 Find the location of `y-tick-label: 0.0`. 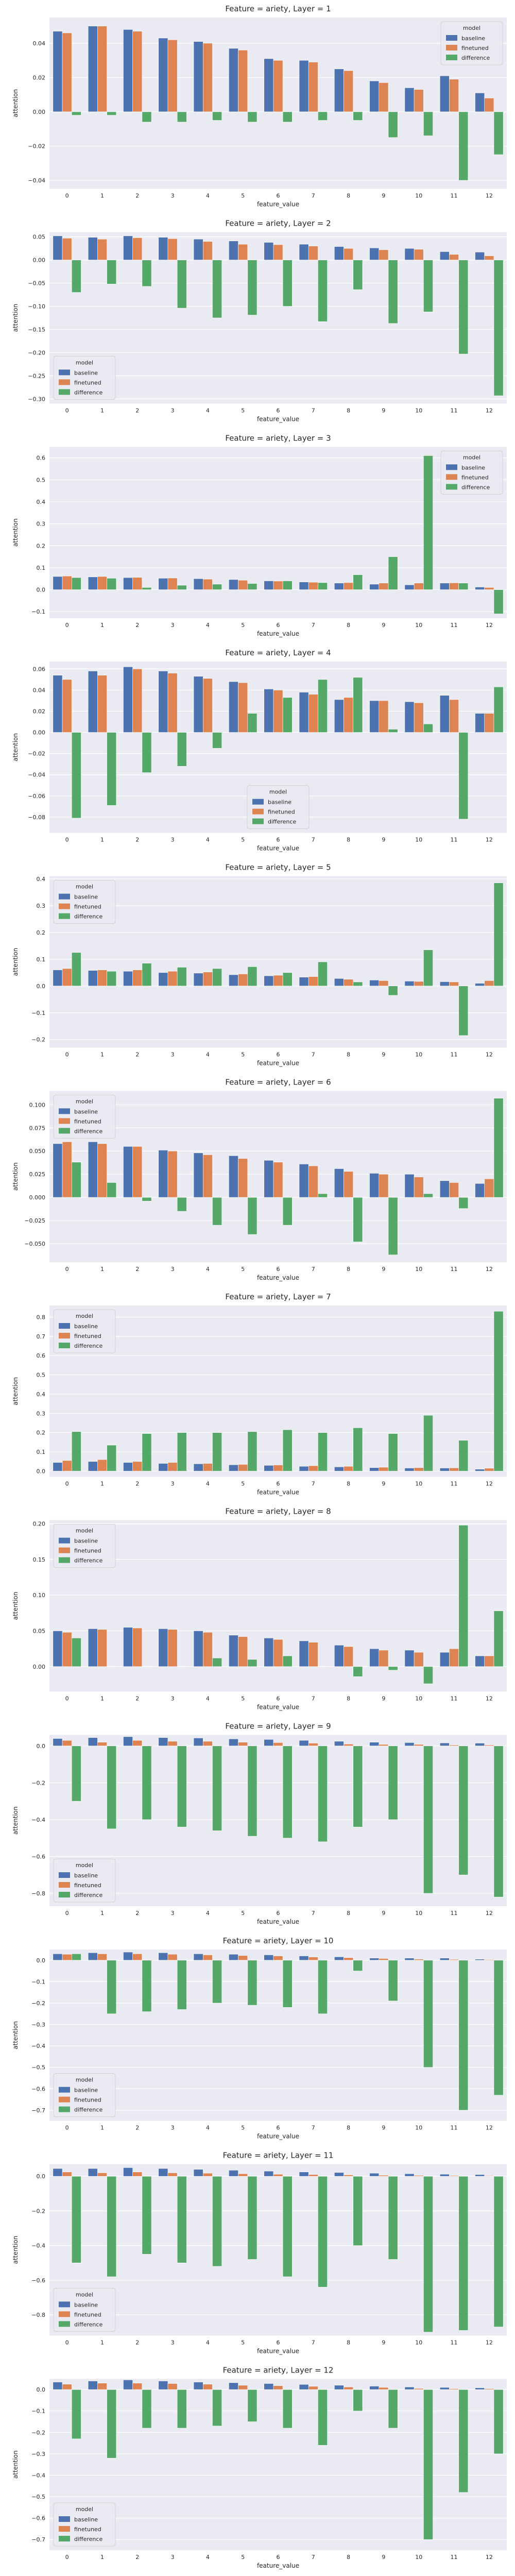

y-tick-label: 0.0 is located at coordinates (41, 1960).